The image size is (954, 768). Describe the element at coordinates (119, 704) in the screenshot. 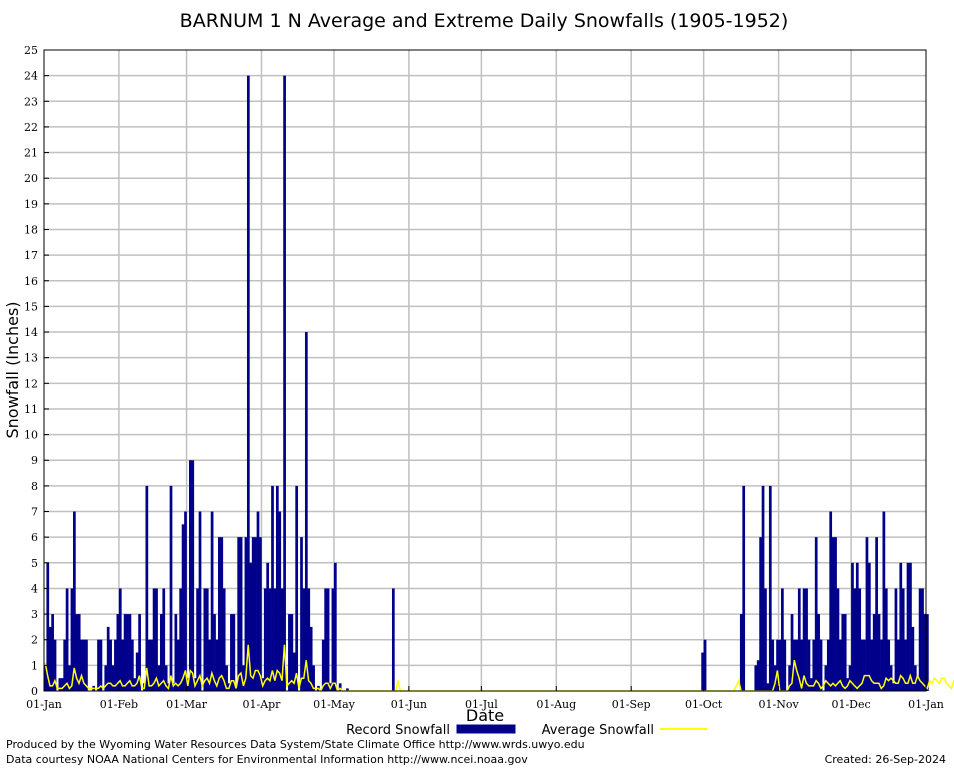

I see `x-tick-label: 01-Feb` at that location.